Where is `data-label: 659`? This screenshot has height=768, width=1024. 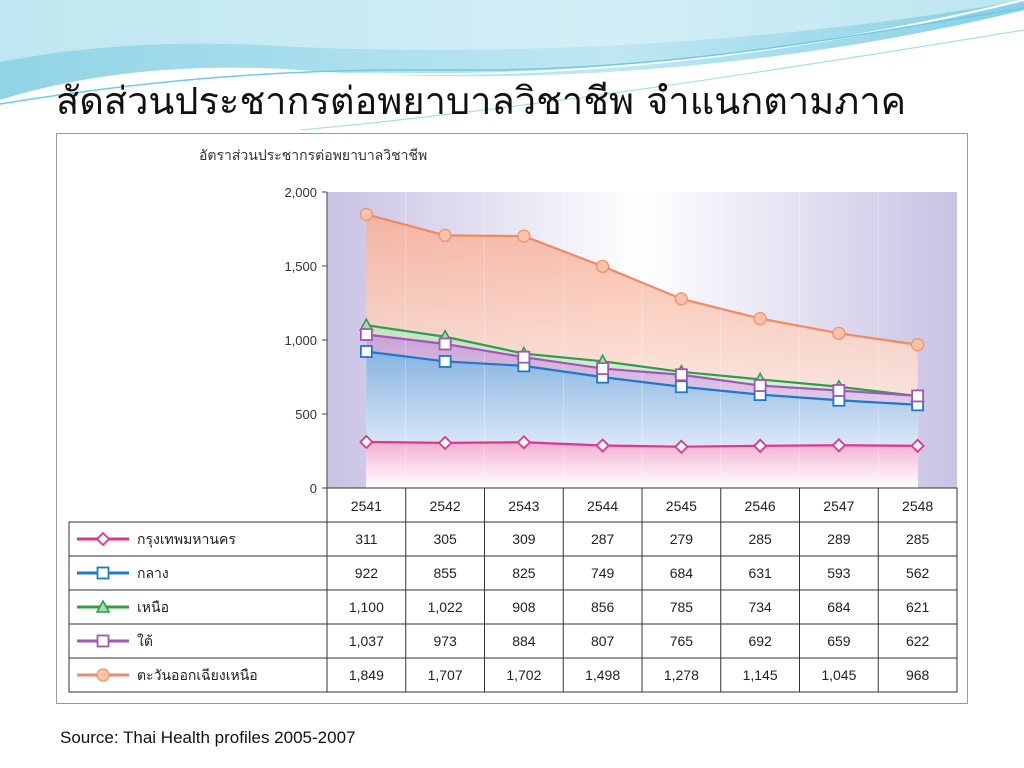 data-label: 659 is located at coordinates (839, 641).